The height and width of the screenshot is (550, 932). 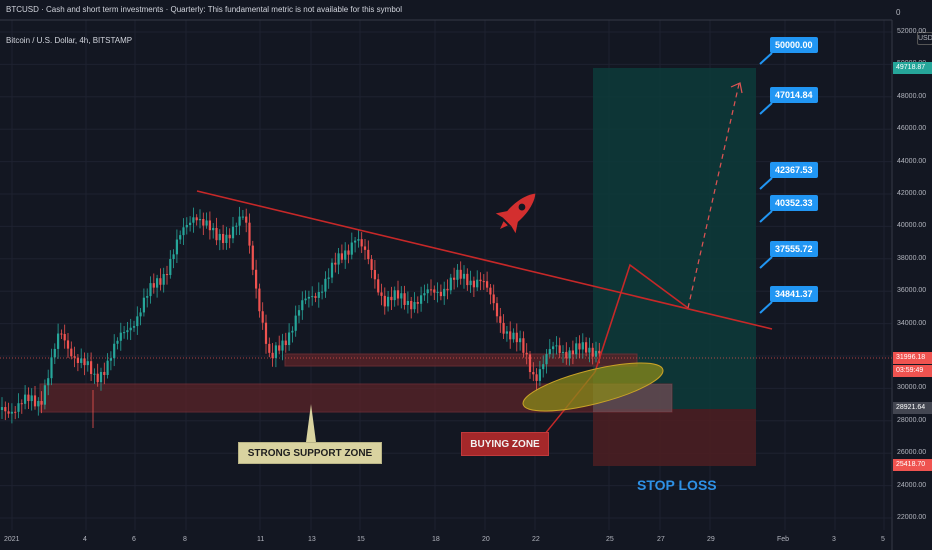 I want to click on target-label: 47014.84, so click(x=794, y=95).